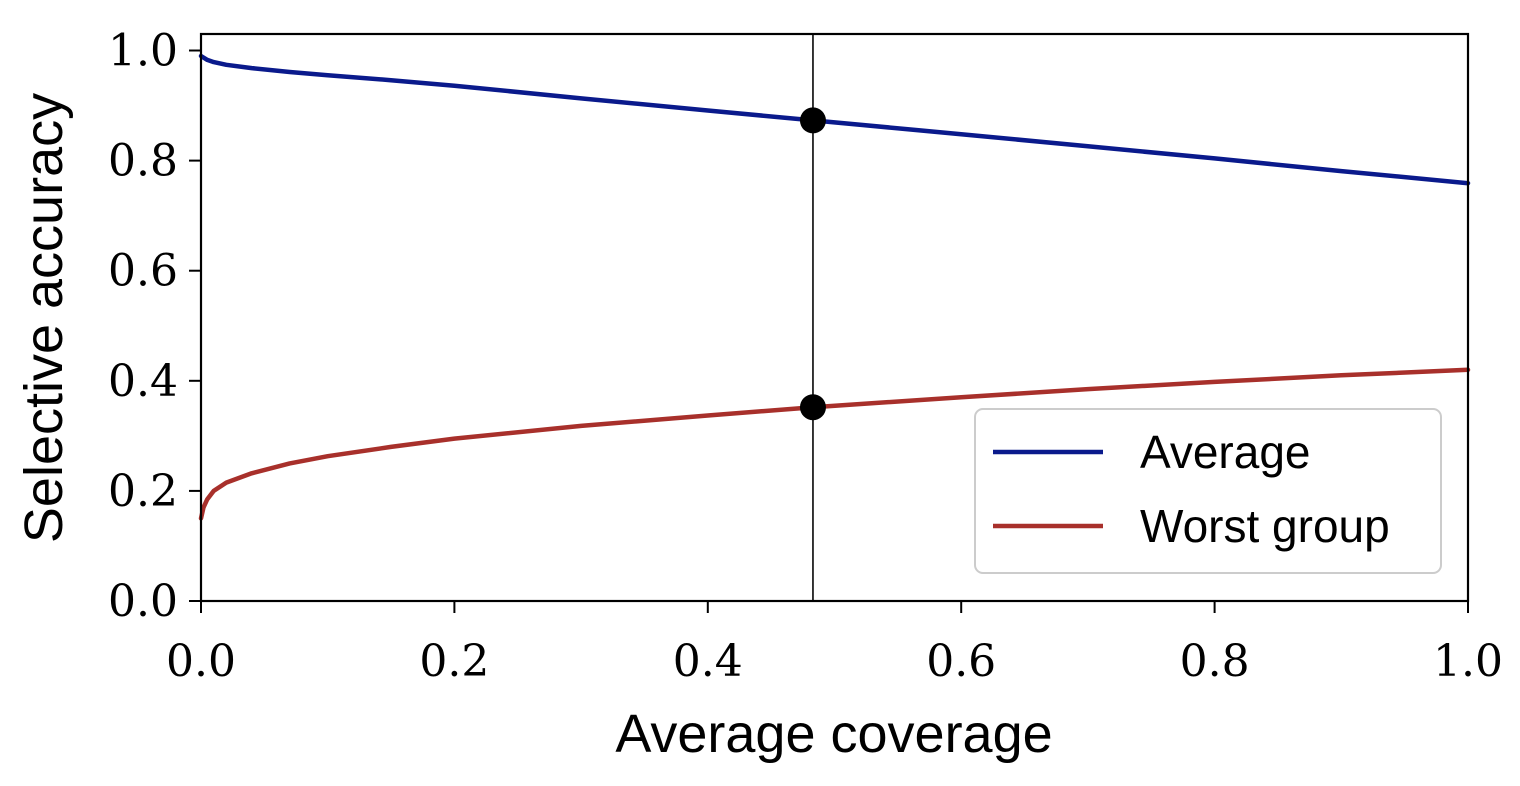 The image size is (1520, 786). What do you see at coordinates (834, 644) in the screenshot?
I see `x-axis-ticks: 0.0 0.2 0.4 0.6 0.8 1.0` at bounding box center [834, 644].